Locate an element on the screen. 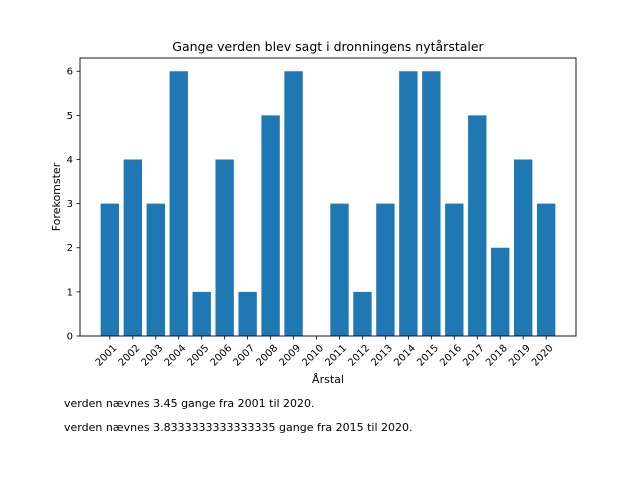 This screenshot has width=640, height=480. x-tick-label-2006: 2006 is located at coordinates (222, 356).